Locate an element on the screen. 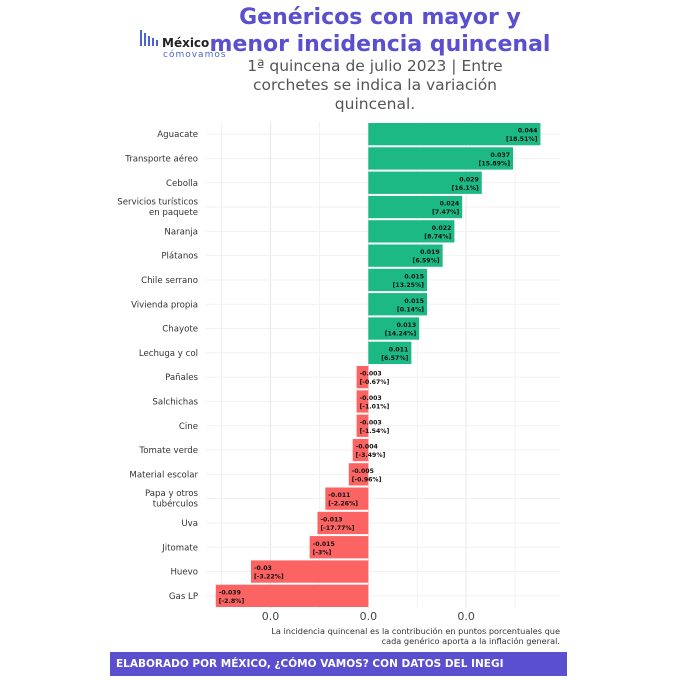 Image resolution: width=680 pixels, height=680 pixels. value-label: 0.044 is located at coordinates (528, 131).